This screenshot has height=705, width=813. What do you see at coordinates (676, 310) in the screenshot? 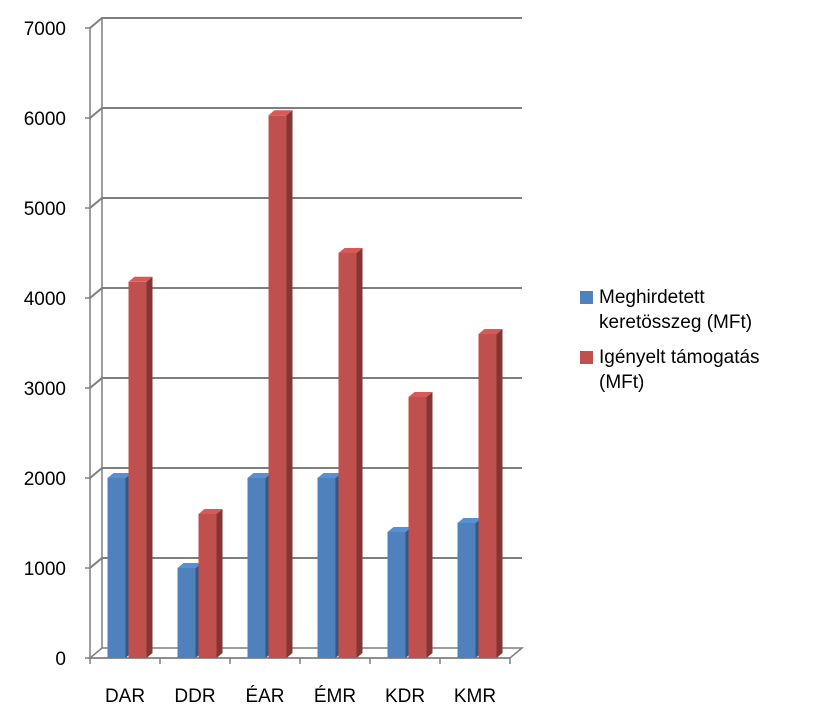
I see `legend-label-series-1: Meghirdetett keretösszeg (MFt)` at bounding box center [676, 310].